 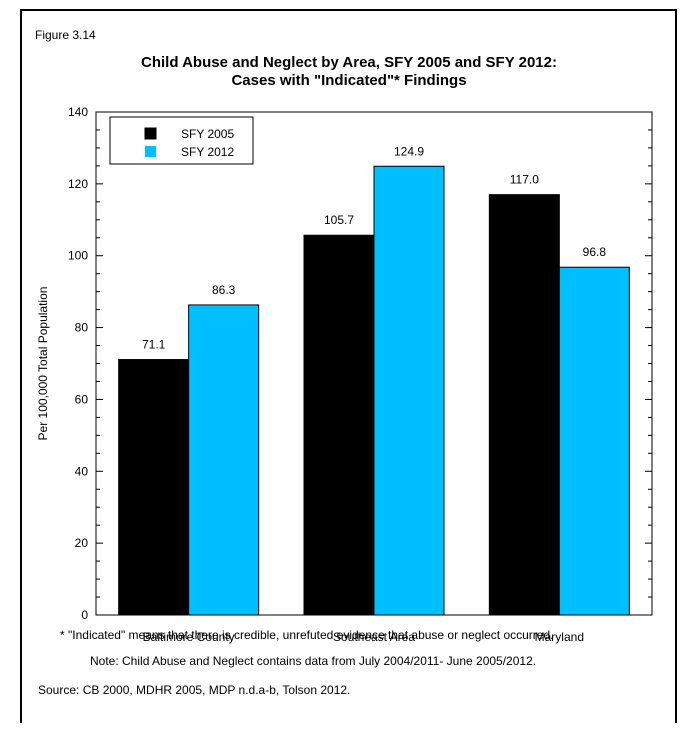 I want to click on x-tick-label-1: Southeast Area, so click(x=374, y=637).